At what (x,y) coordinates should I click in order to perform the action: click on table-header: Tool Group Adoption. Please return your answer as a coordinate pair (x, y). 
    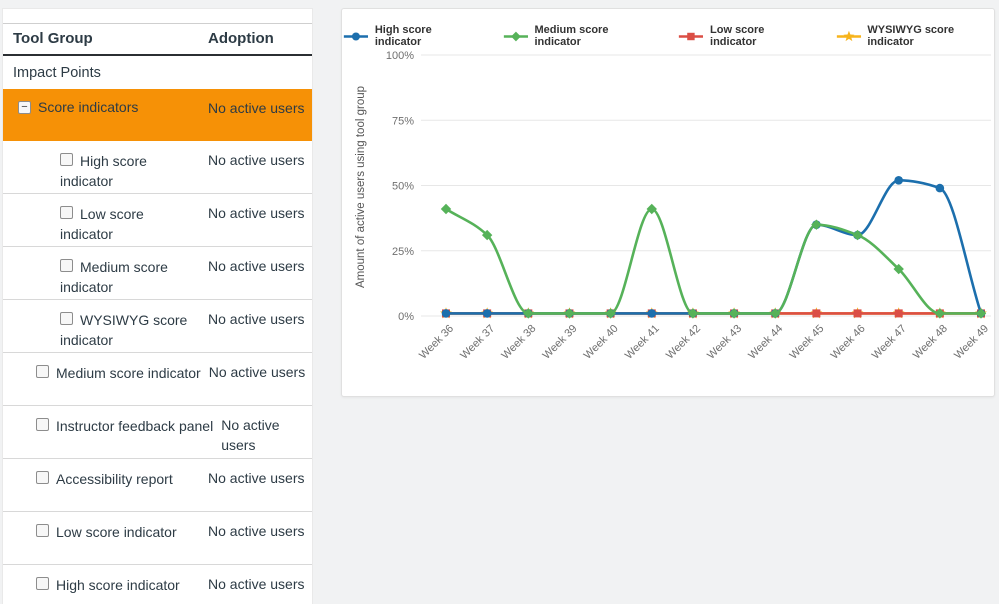
    Looking at the image, I should click on (157, 39).